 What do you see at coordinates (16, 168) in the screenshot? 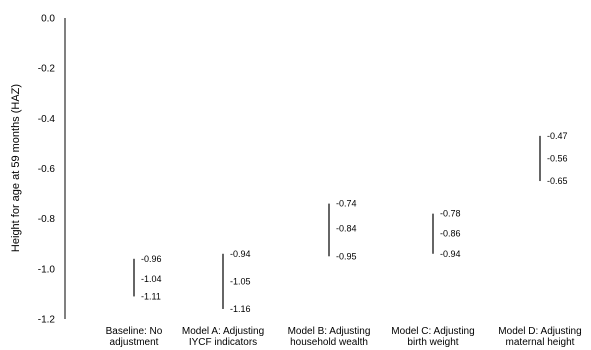
I see `y-axis-title: Height for age at 59 months (HAZ)` at bounding box center [16, 168].